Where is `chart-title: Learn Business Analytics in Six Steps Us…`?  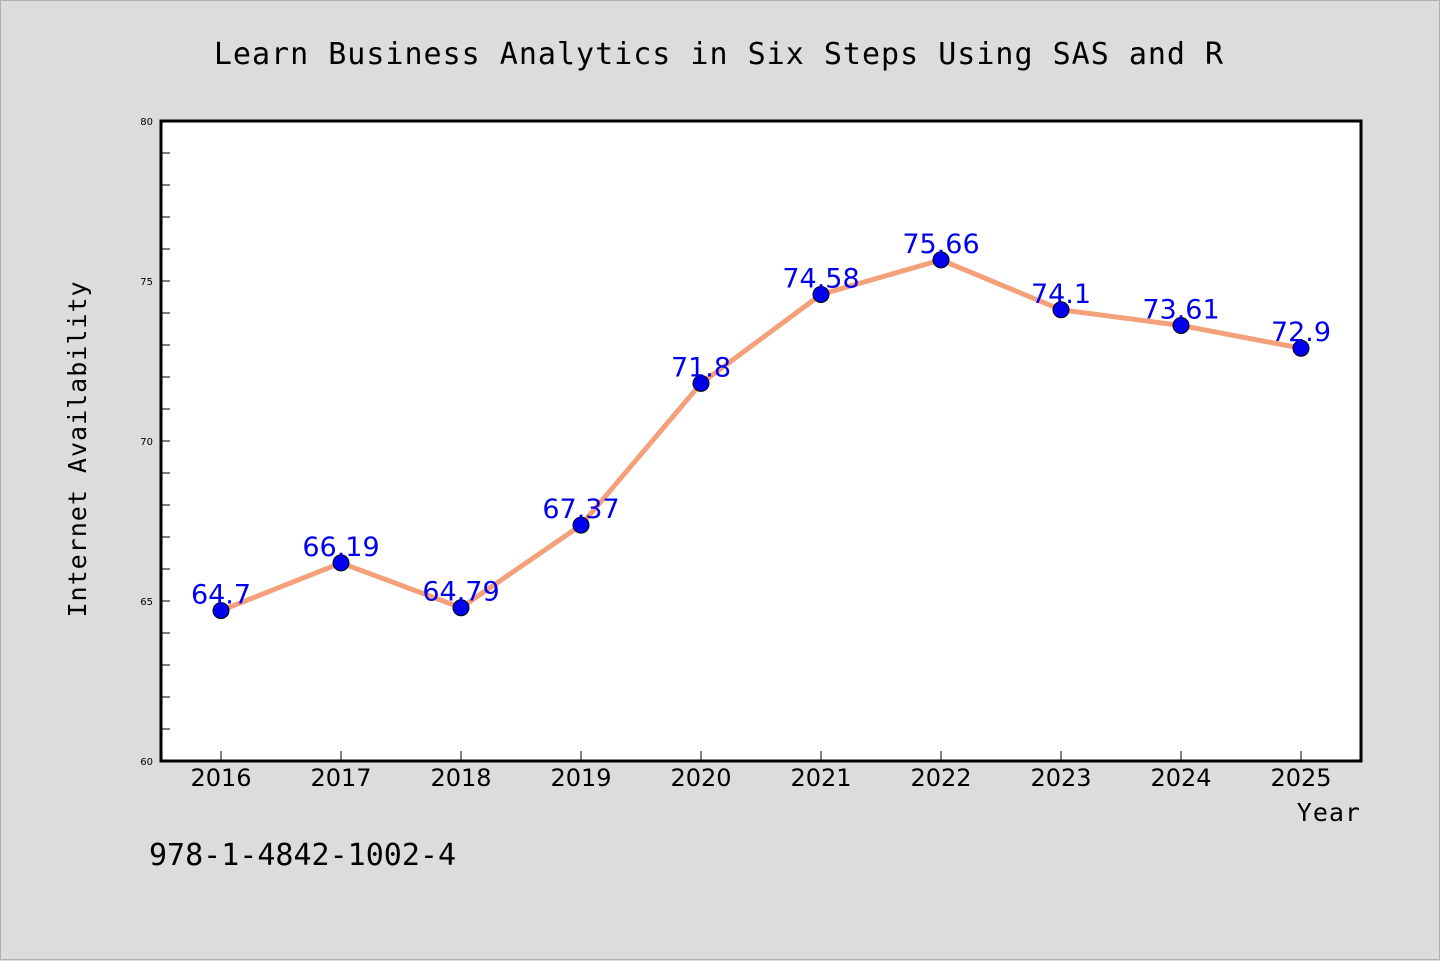 chart-title: Learn Business Analytics in Six Steps Us… is located at coordinates (719, 54).